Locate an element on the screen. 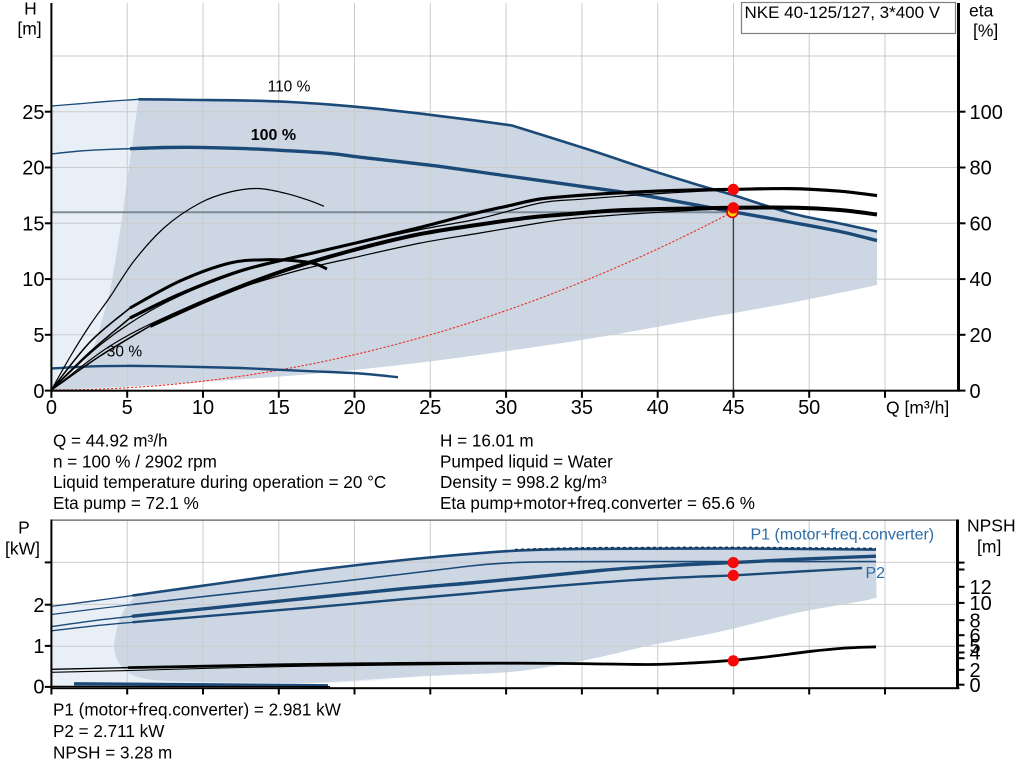  svg-text: P is located at coordinates (24, 527).